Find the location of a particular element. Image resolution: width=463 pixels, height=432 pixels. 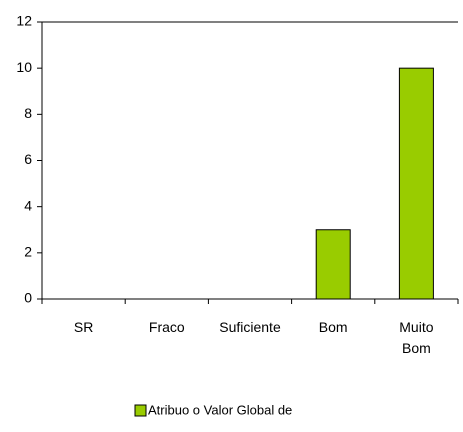

y-tick-label: 0 is located at coordinates (28, 298).